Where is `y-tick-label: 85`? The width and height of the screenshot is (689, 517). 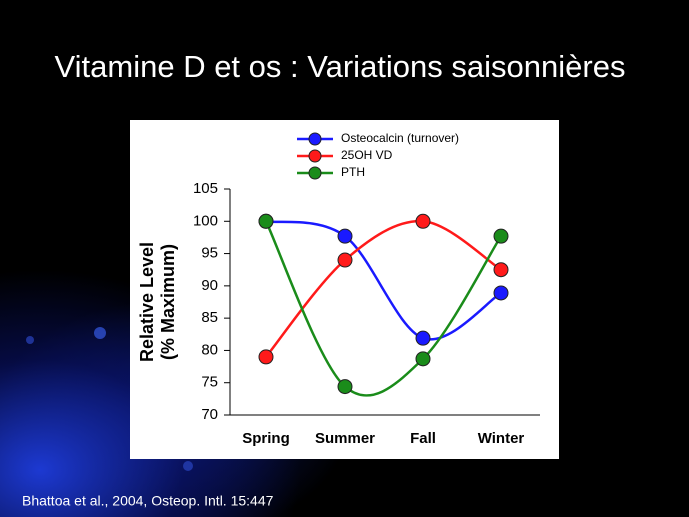
y-tick-label: 85 is located at coordinates (209, 317).